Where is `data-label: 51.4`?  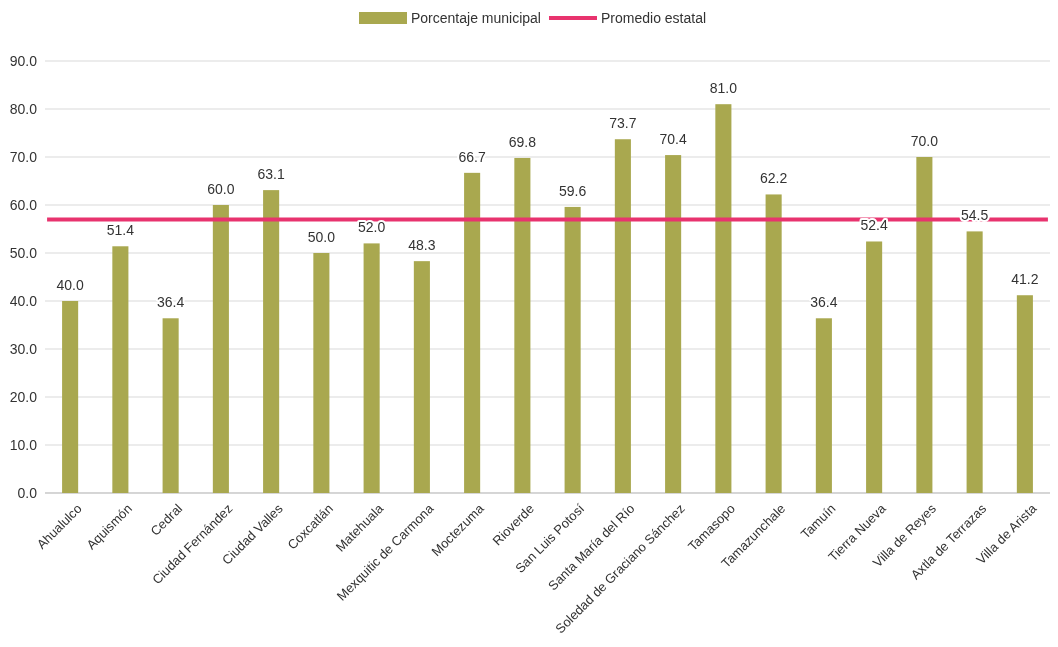
data-label: 51.4 is located at coordinates (120, 230).